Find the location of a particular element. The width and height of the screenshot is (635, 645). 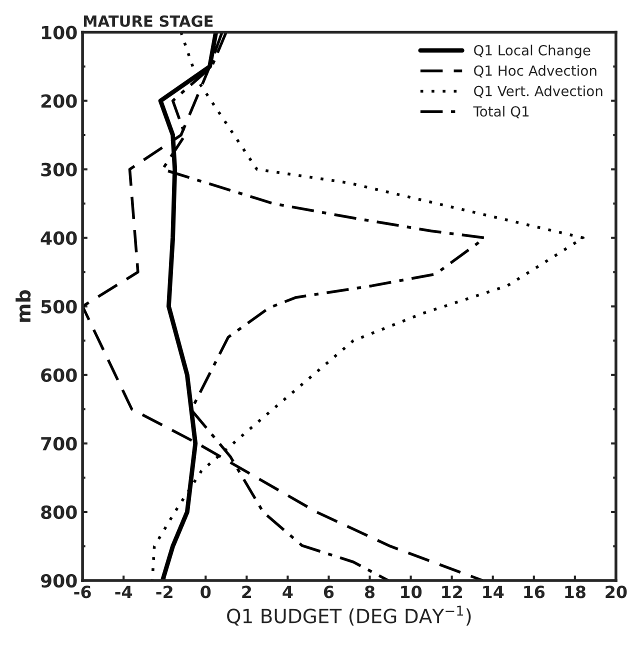

y-tick-label: 200 is located at coordinates (59, 101).